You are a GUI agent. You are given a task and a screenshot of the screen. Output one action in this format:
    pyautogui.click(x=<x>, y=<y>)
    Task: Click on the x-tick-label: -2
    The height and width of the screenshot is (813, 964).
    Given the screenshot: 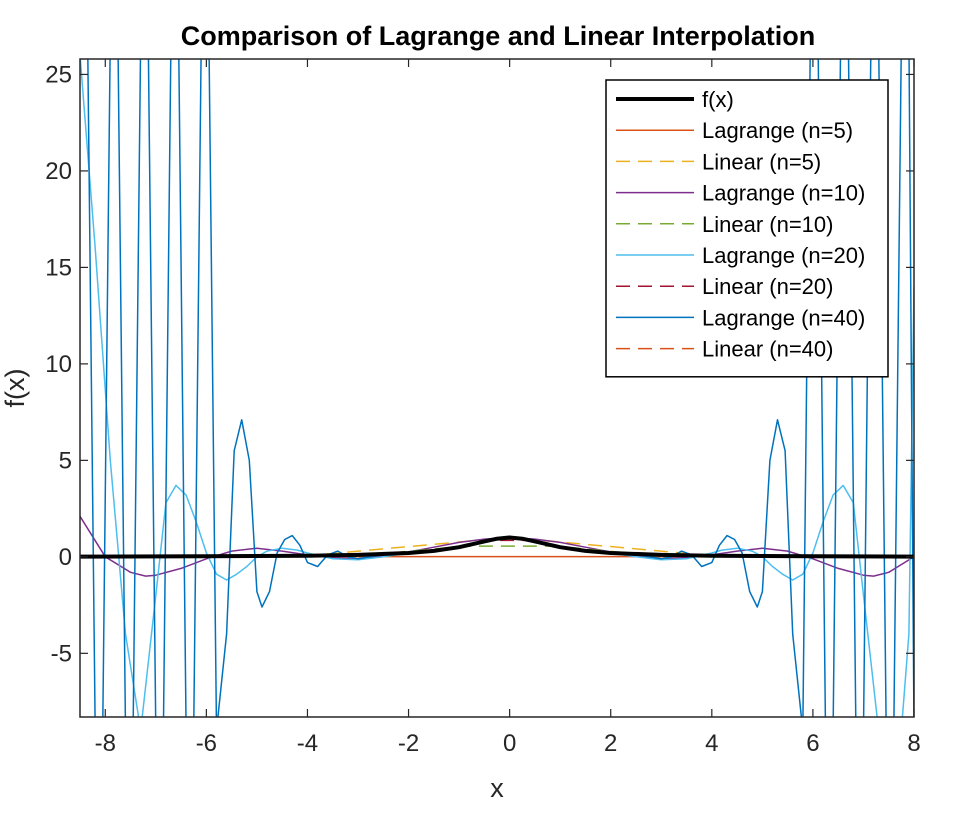 What is the action you would take?
    pyautogui.click(x=408, y=743)
    